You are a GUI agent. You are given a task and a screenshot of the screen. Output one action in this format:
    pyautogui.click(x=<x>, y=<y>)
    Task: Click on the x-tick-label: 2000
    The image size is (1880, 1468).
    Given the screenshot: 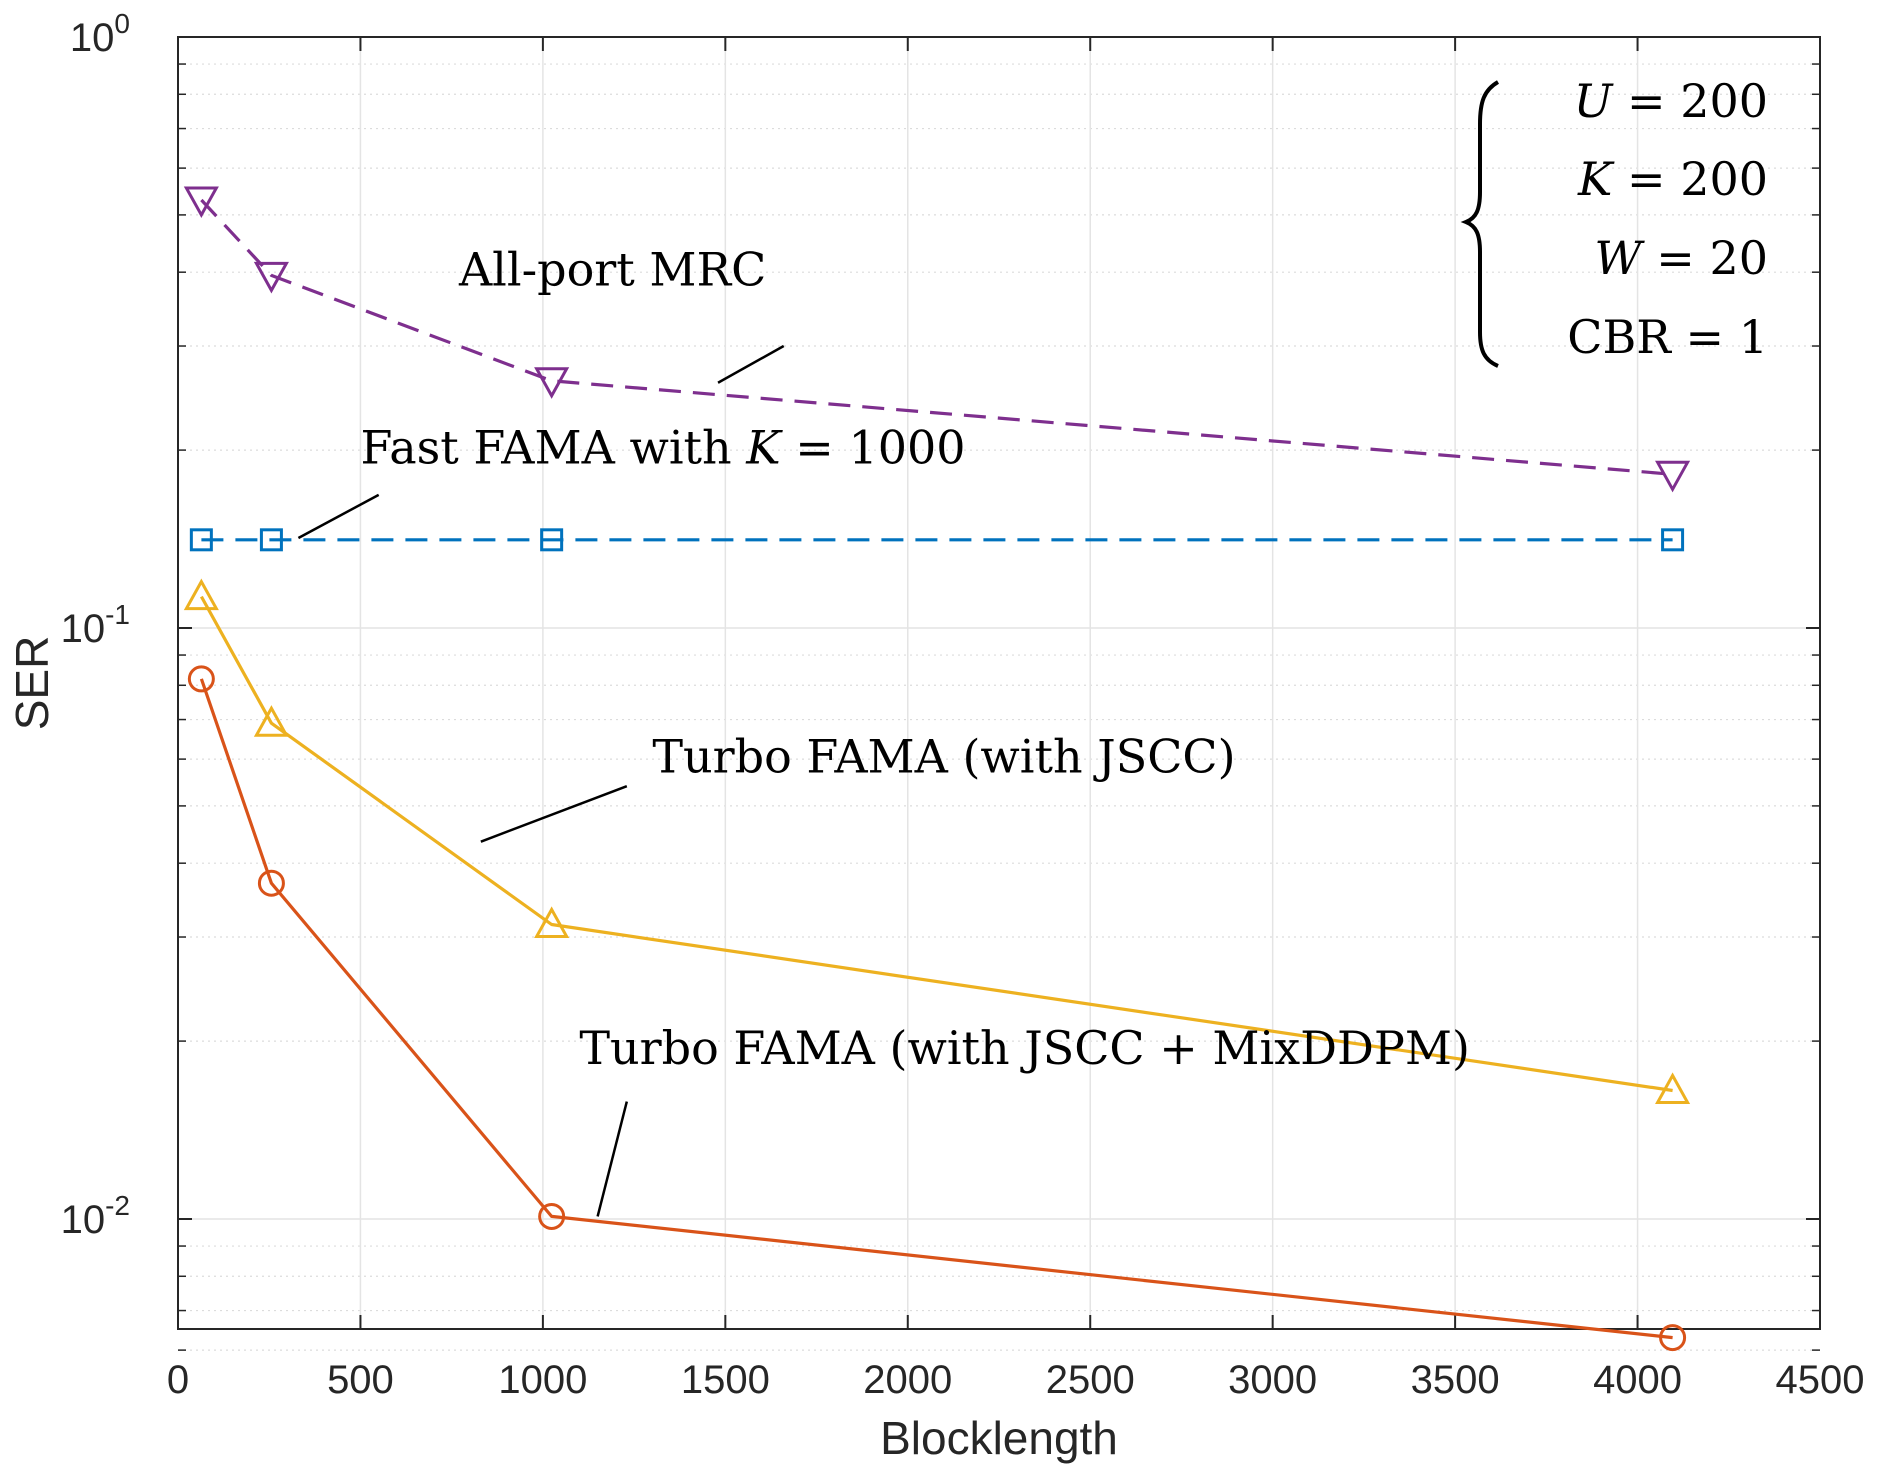 What is the action you would take?
    pyautogui.click(x=907, y=1380)
    